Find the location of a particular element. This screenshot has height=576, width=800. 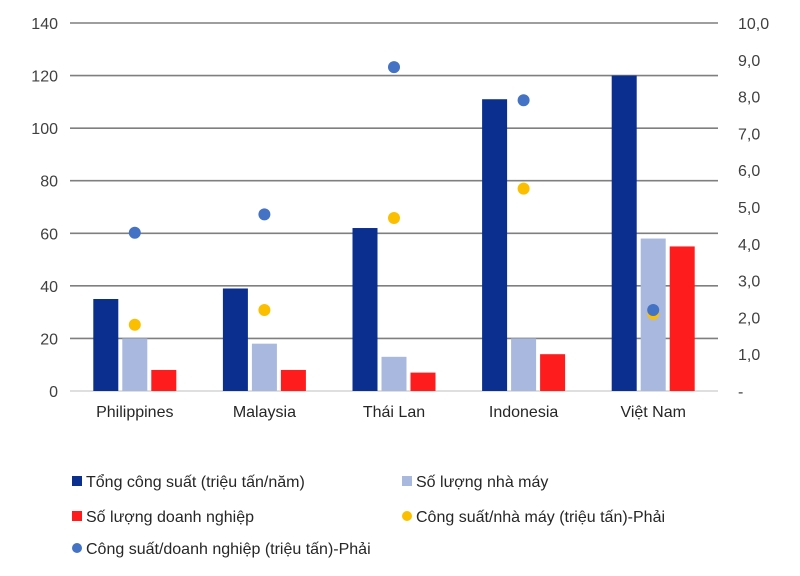

bar-t-ng-c-ng-su-t-tri-u-malaysia is located at coordinates (235, 339).